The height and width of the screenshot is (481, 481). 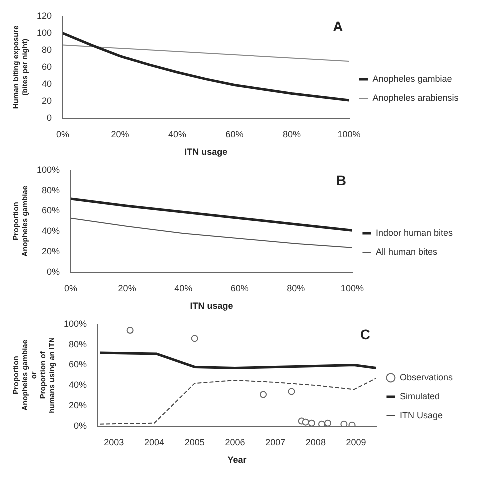 What do you see at coordinates (407, 251) in the screenshot?
I see `legend-label: All human bites` at bounding box center [407, 251].